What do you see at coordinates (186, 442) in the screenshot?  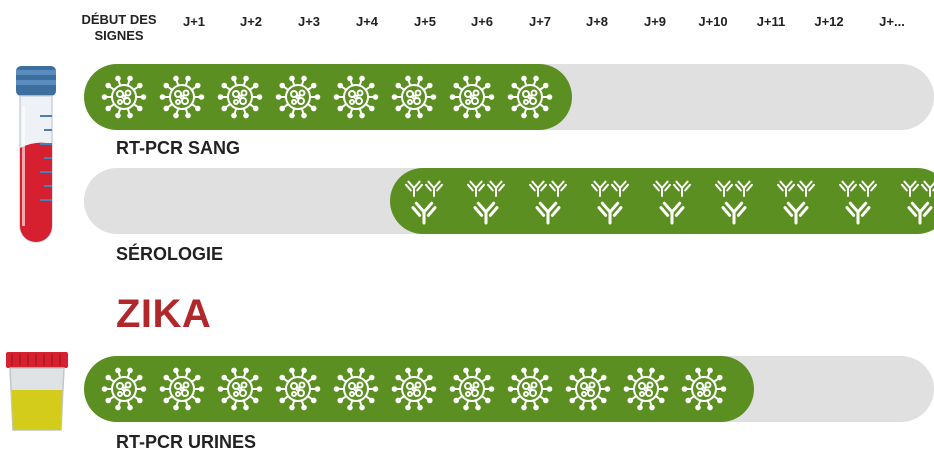 I see `rt-pcr-urines-label: RT-PCR URINES` at bounding box center [186, 442].